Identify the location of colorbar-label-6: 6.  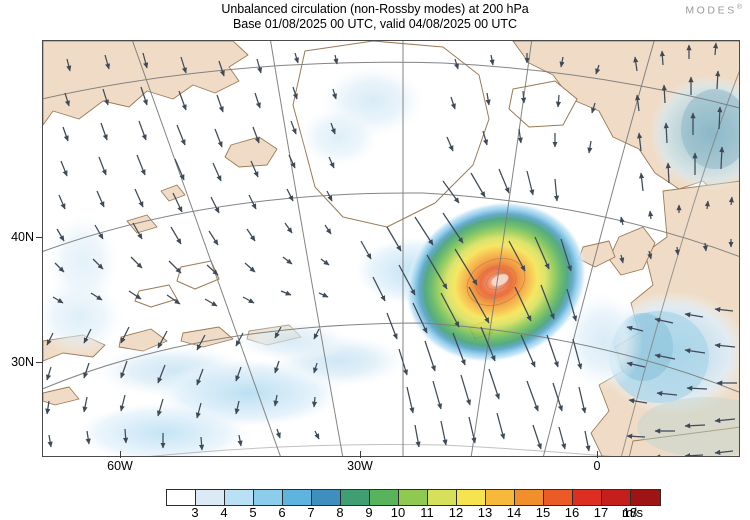
(282, 512).